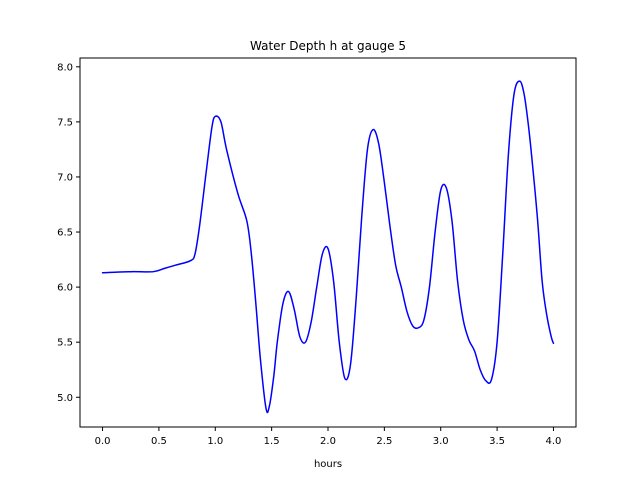 This screenshot has width=640, height=480. What do you see at coordinates (65, 288) in the screenshot?
I see `y-tick-label: 6.0` at bounding box center [65, 288].